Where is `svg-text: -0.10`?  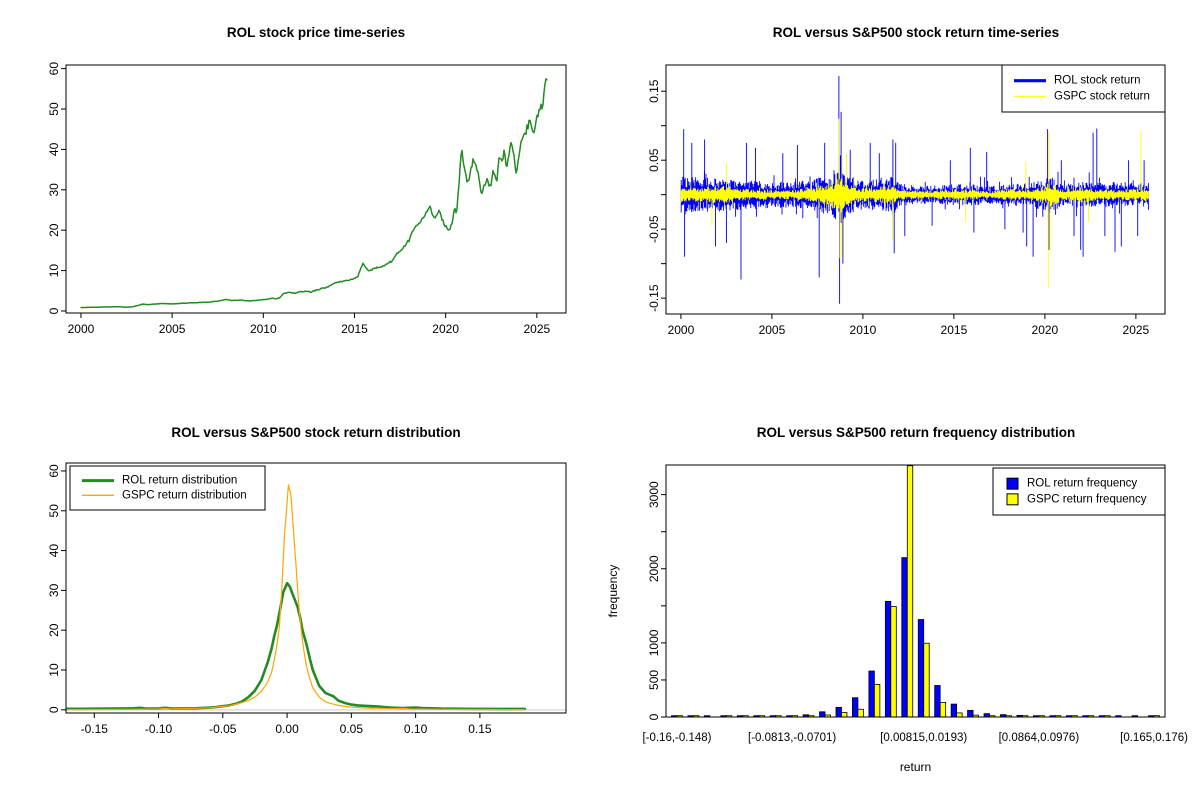 svg-text: -0.10 is located at coordinates (159, 729).